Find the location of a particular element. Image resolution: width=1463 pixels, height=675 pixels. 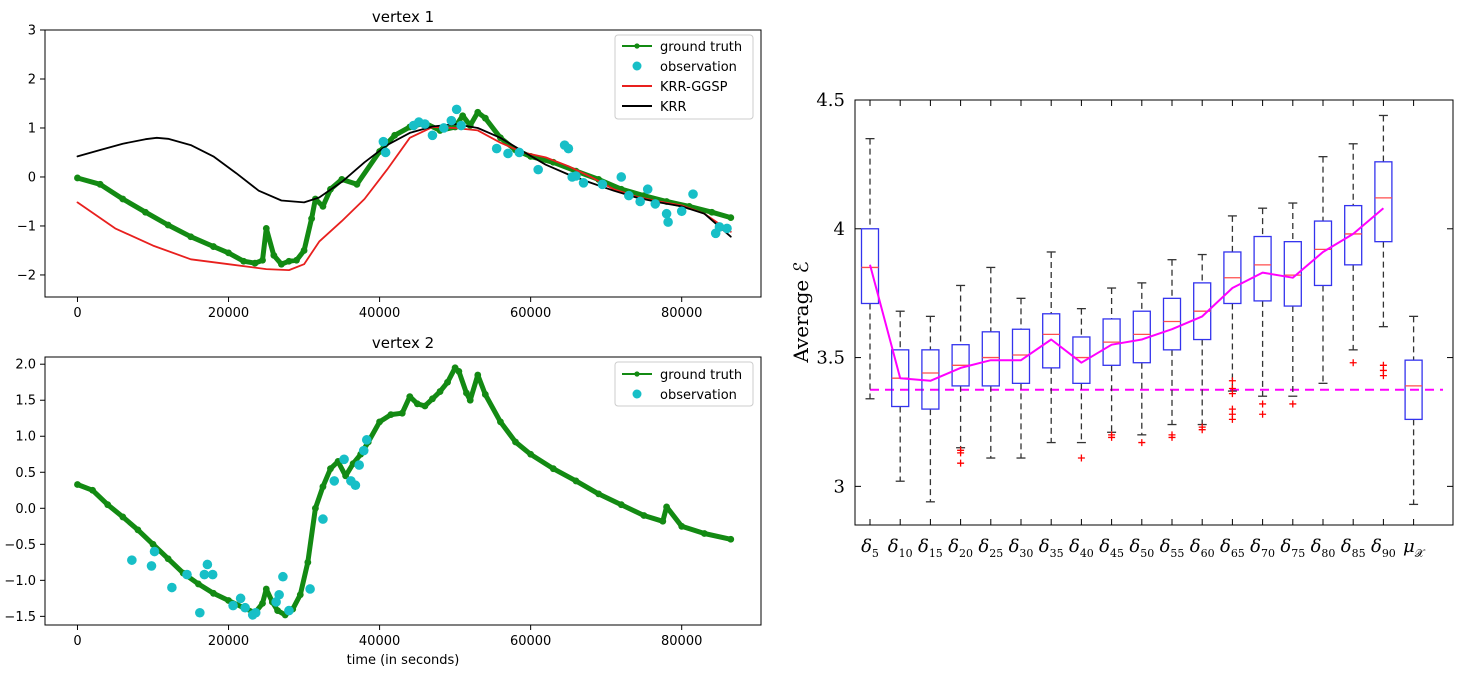

y-tick-label: 0.0 is located at coordinates (25, 509).